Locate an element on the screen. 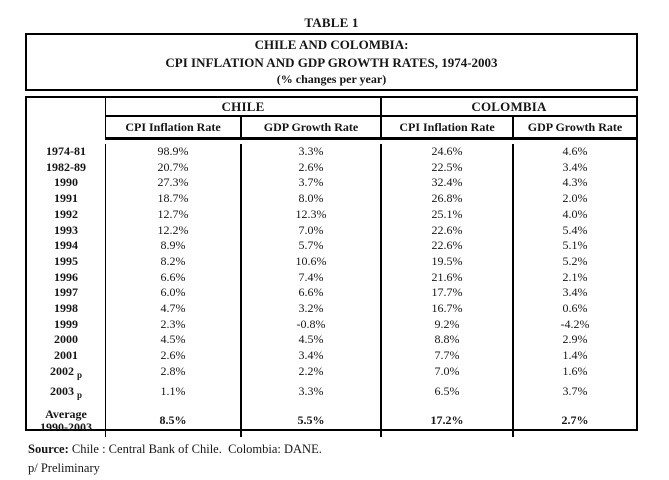 This screenshot has width=669, height=480. column-group-colombia: COLOMBIA is located at coordinates (509, 107).